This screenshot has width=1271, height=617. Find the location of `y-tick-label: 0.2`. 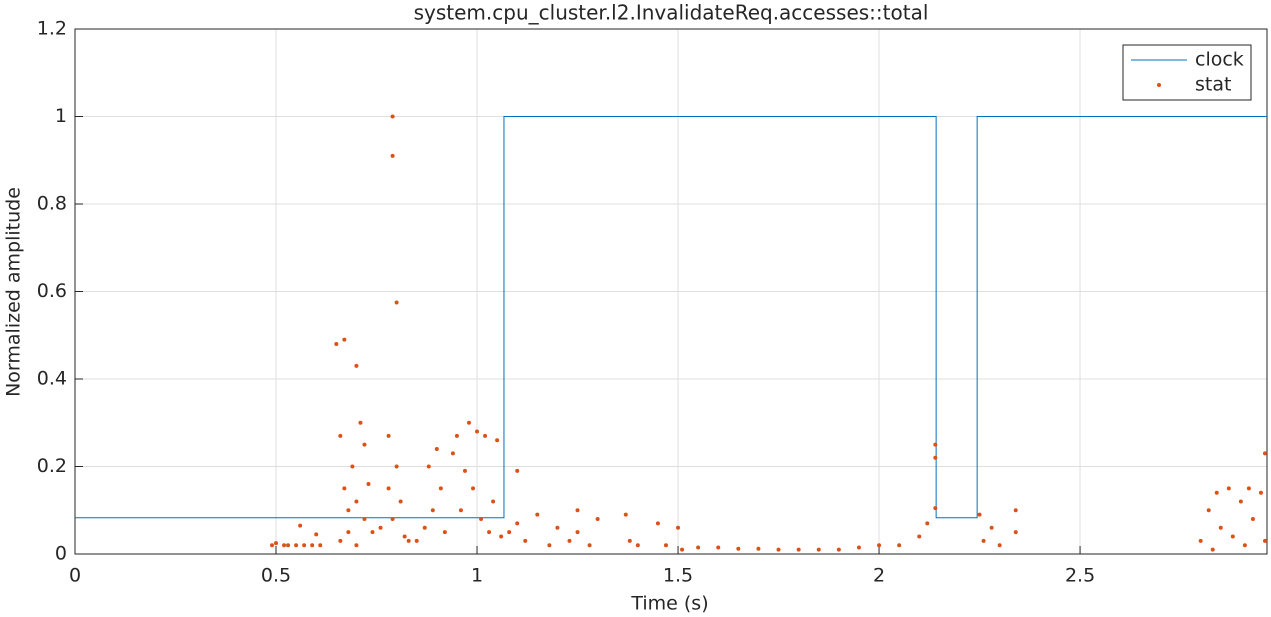

y-tick-label: 0.2 is located at coordinates (52, 466).